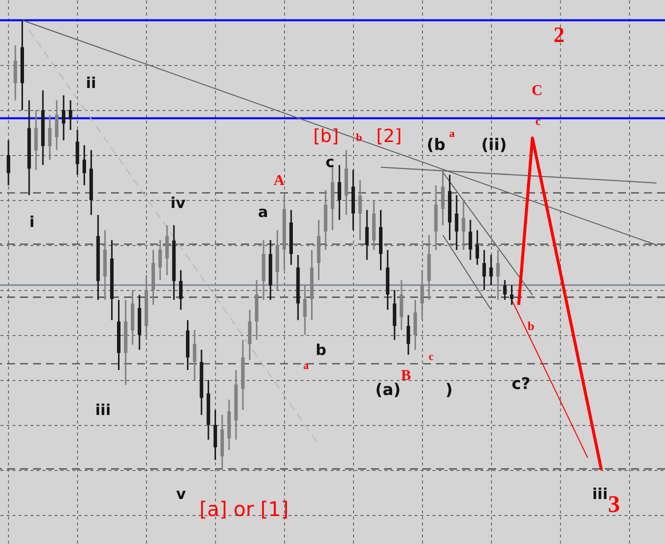 The width and height of the screenshot is (665, 544). Describe the element at coordinates (436, 144) in the screenshot. I see `annotation: (b` at that location.